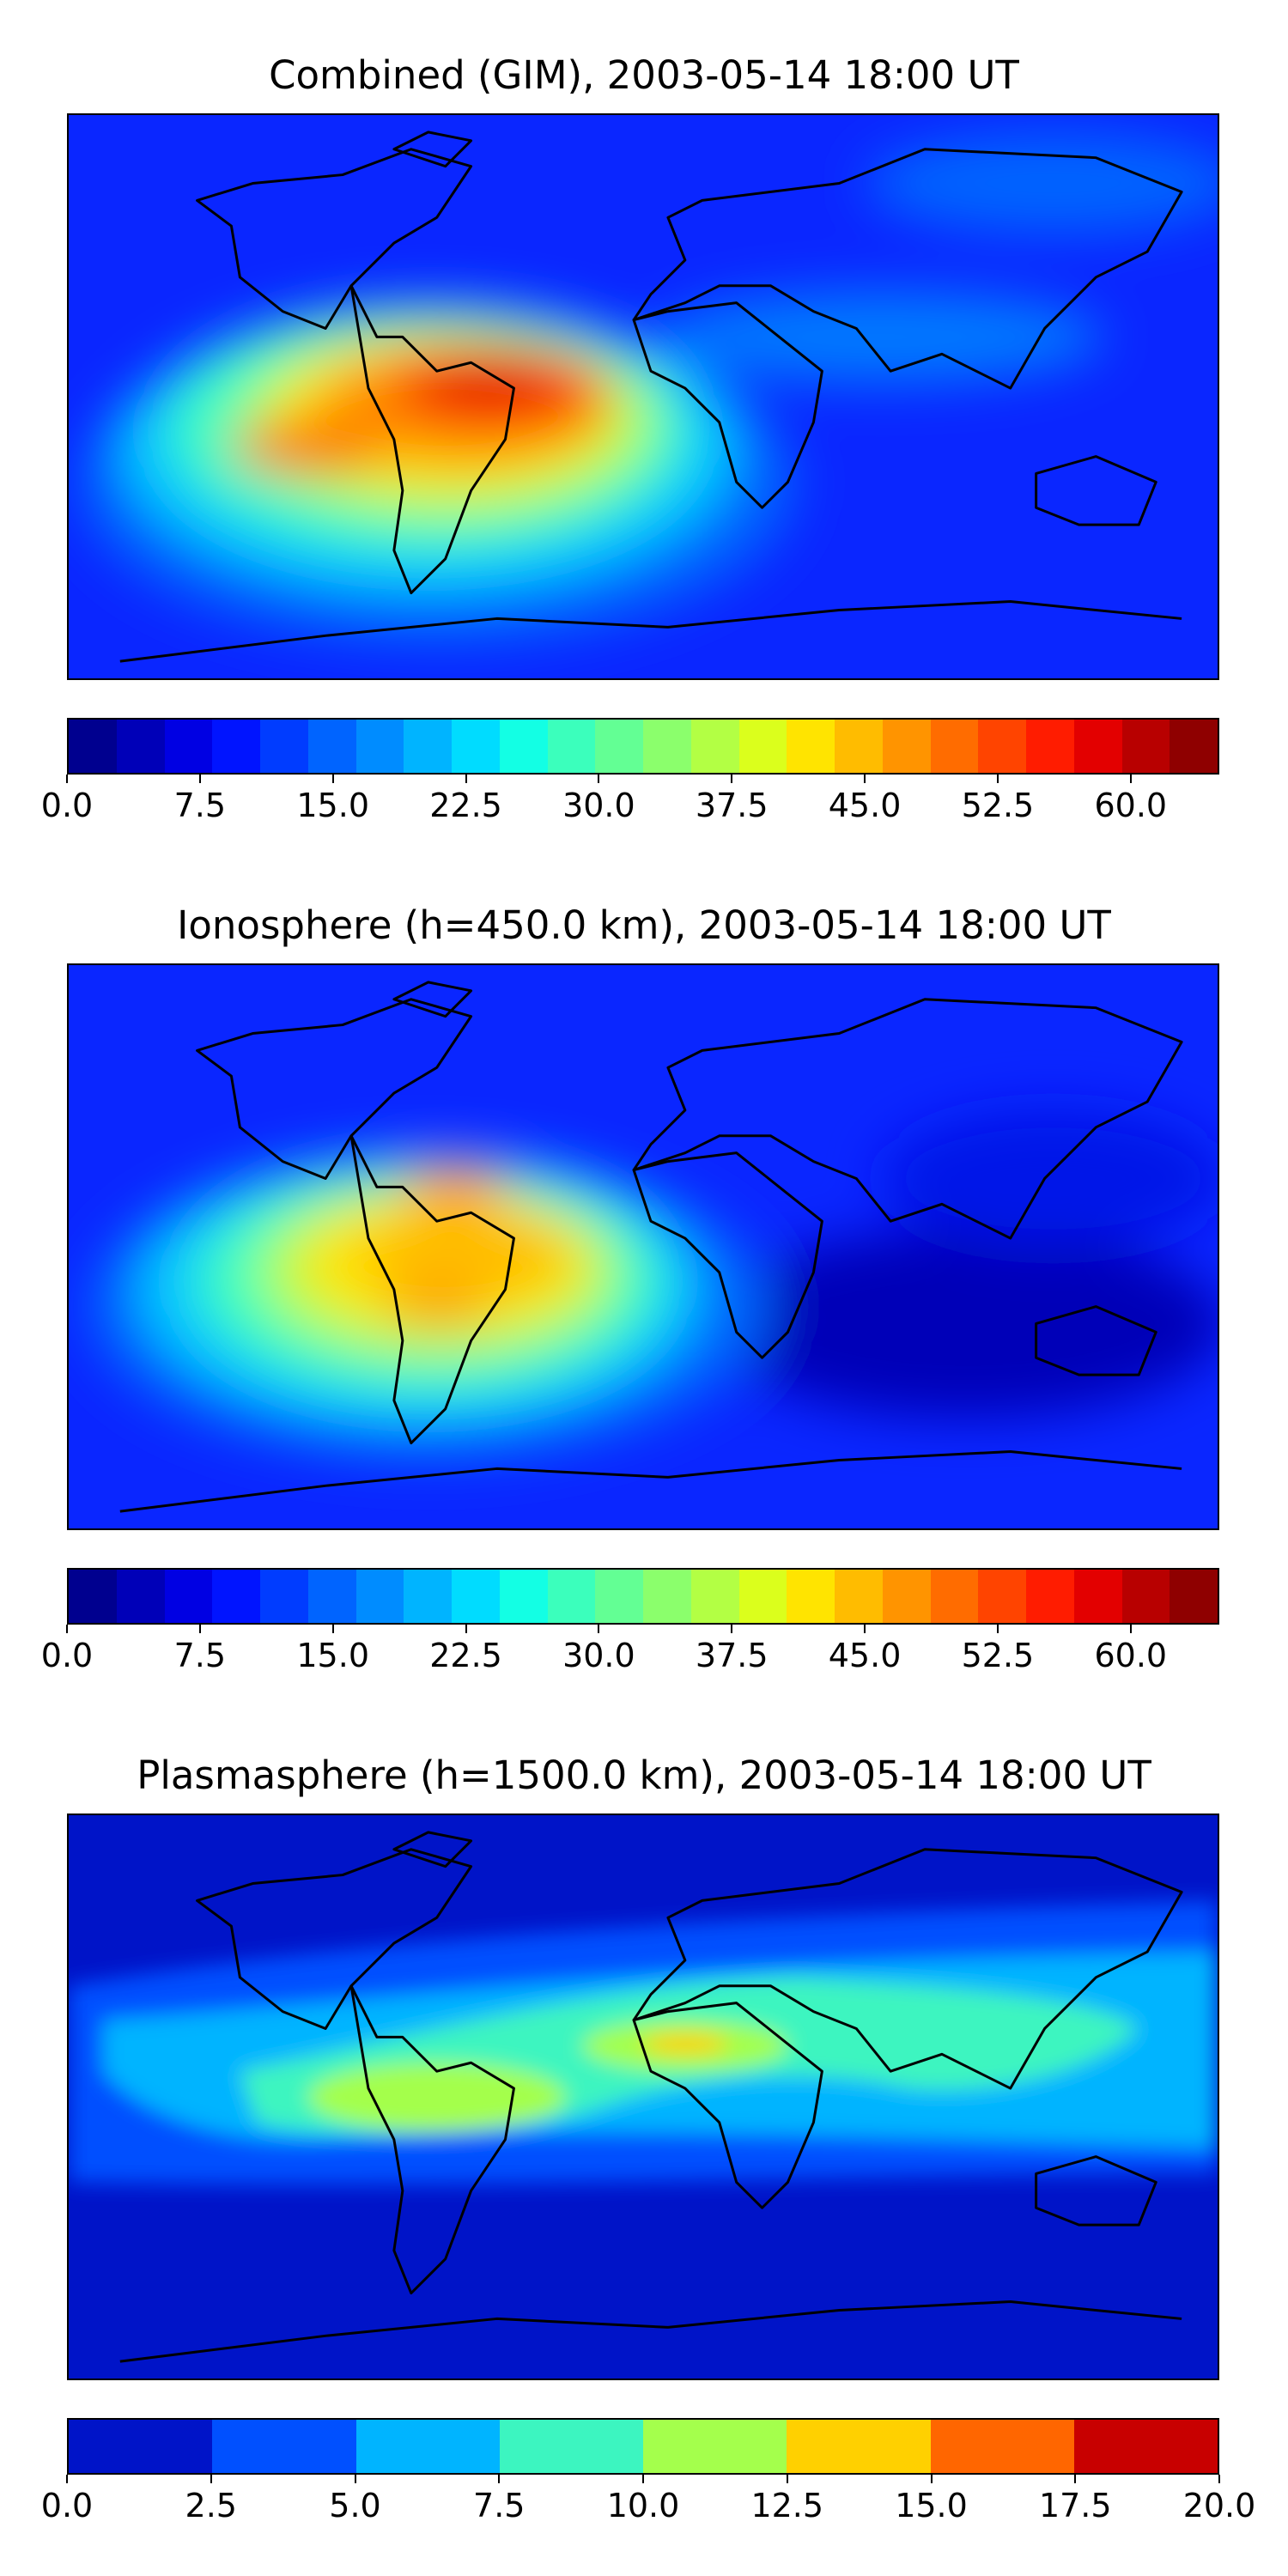  I want to click on colorbar-tick-label: 10.0, so click(643, 2506).